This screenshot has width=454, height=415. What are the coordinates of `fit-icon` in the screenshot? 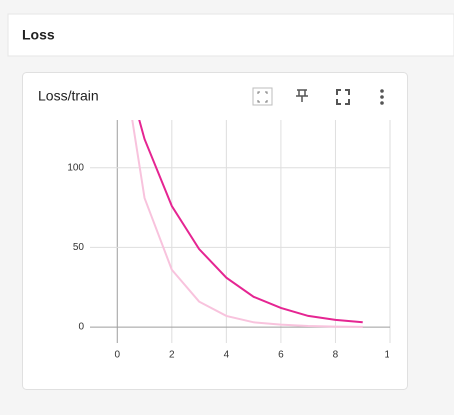 It's located at (262, 96).